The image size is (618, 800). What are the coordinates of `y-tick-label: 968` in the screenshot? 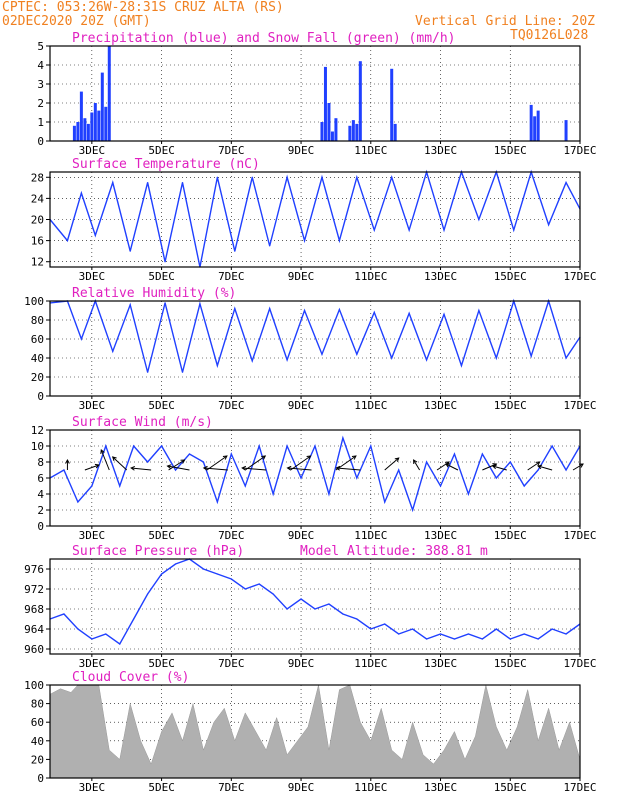 It's located at (34, 609).